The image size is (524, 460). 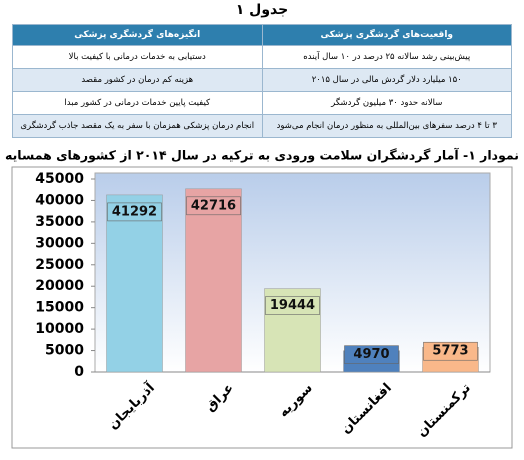 I want to click on cell: کیفیت پایین خدمات درمانی در کشور مبدا, so click(x=137, y=103).